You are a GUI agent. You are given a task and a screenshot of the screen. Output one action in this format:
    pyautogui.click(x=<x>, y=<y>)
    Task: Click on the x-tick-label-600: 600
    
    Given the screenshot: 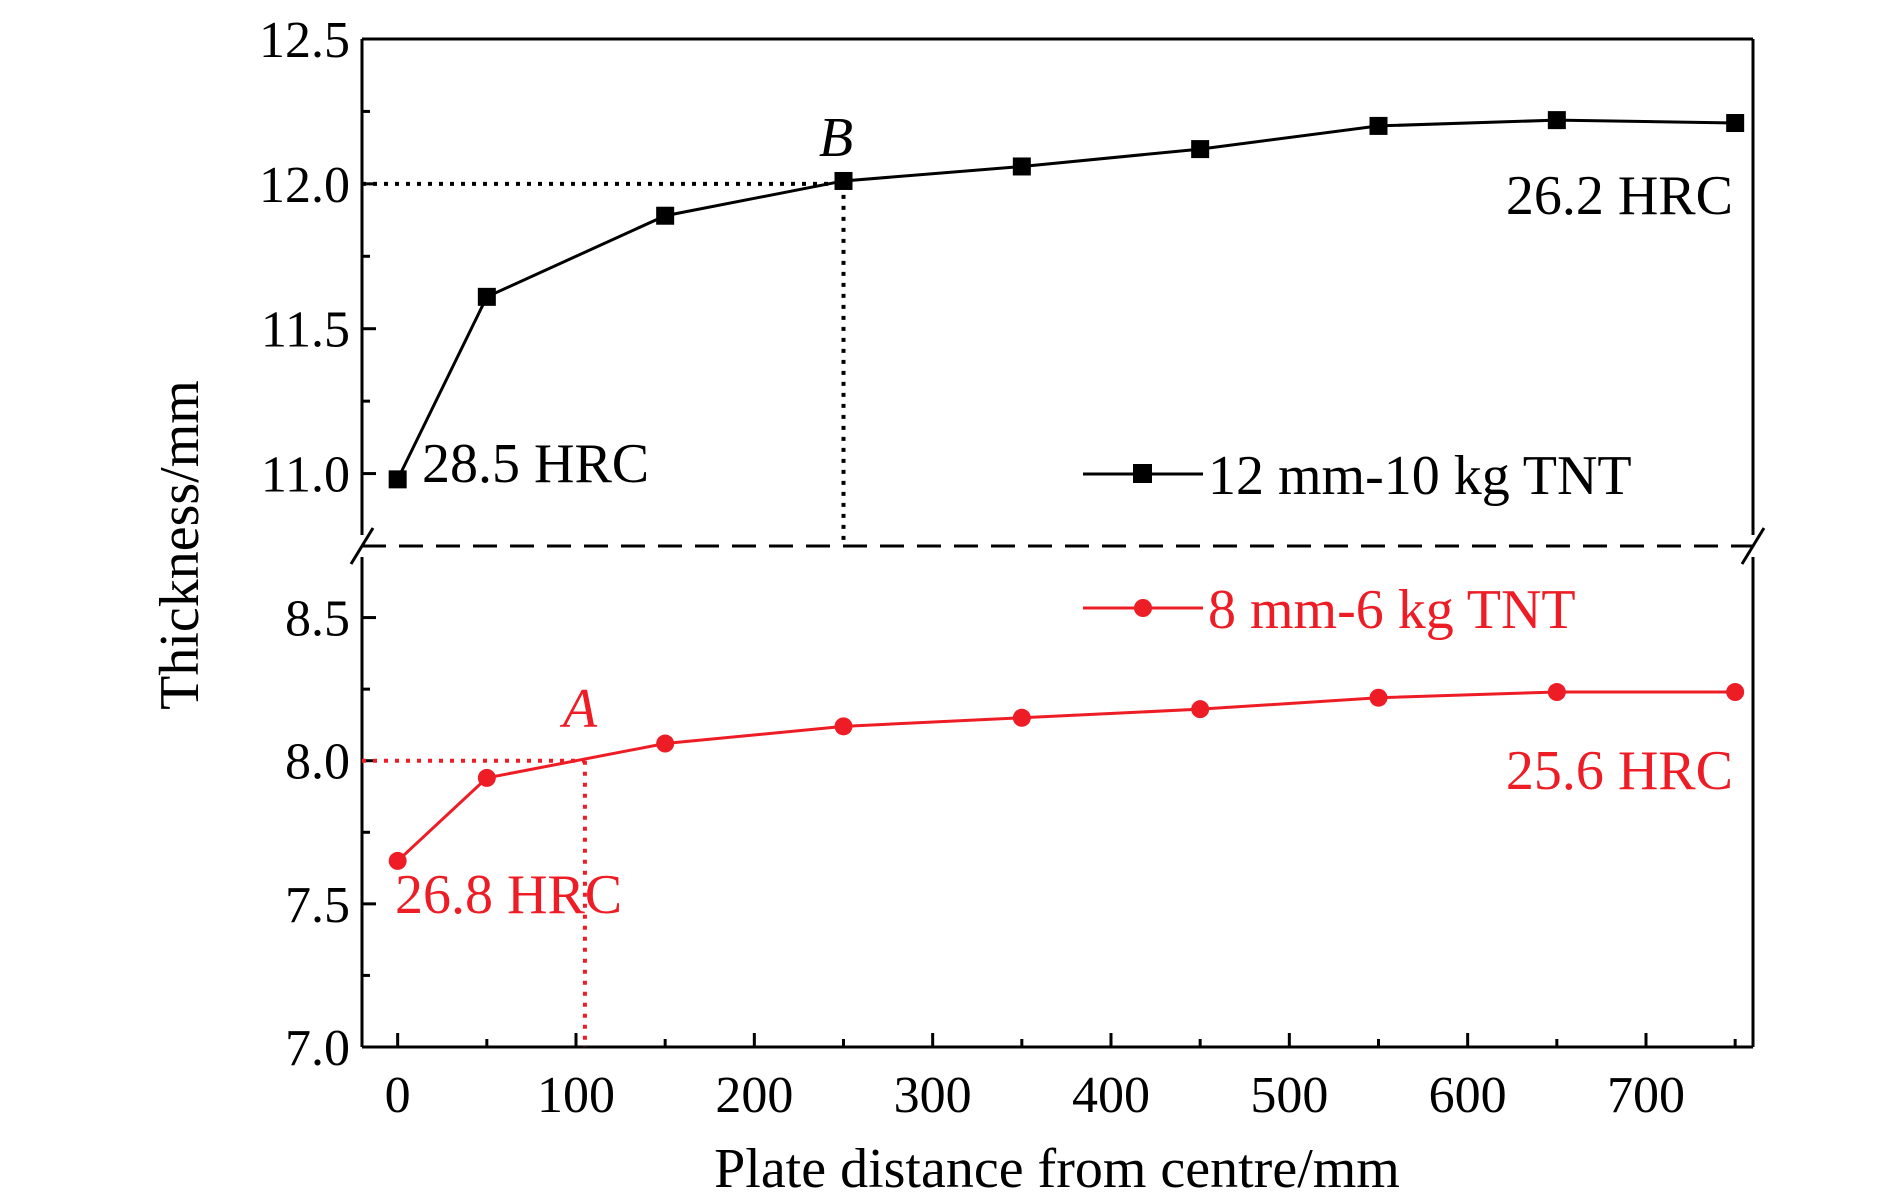 What is the action you would take?
    pyautogui.click(x=1468, y=1095)
    